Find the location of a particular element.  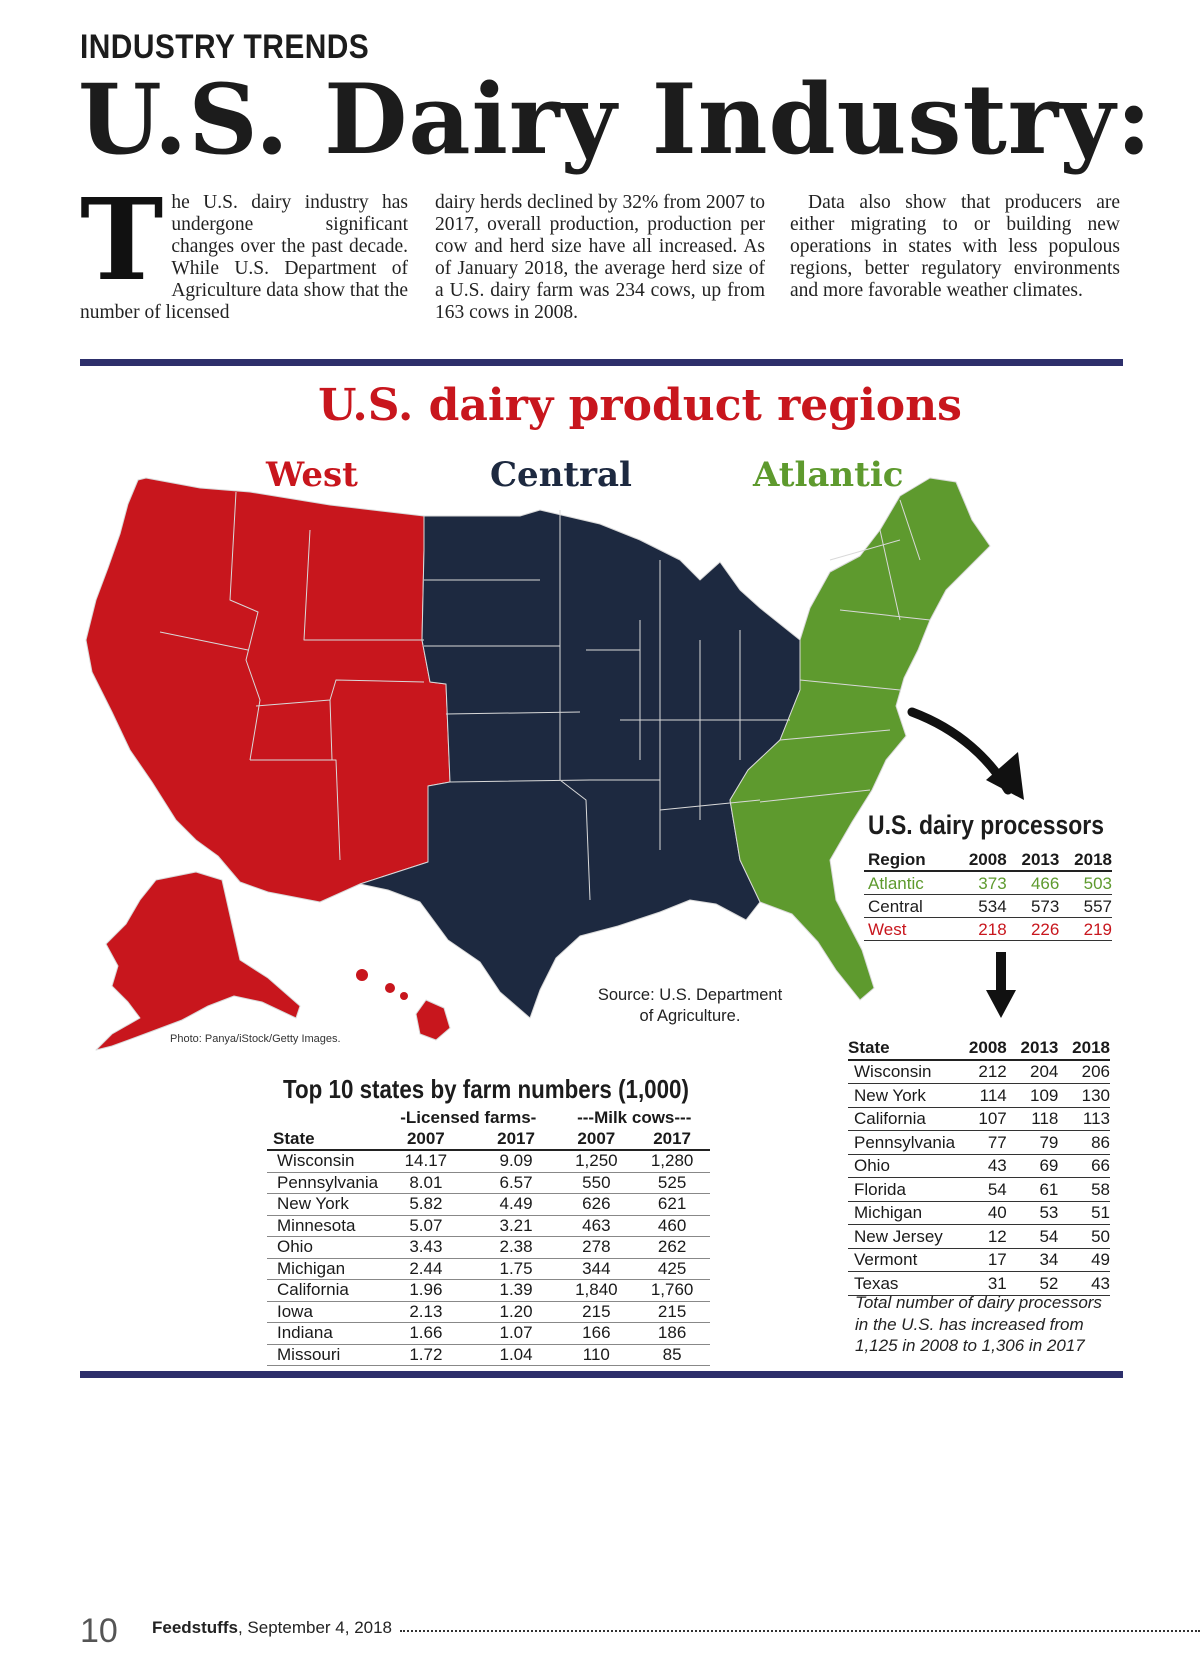

publication-name: Feedstuffs is located at coordinates (195, 1627).